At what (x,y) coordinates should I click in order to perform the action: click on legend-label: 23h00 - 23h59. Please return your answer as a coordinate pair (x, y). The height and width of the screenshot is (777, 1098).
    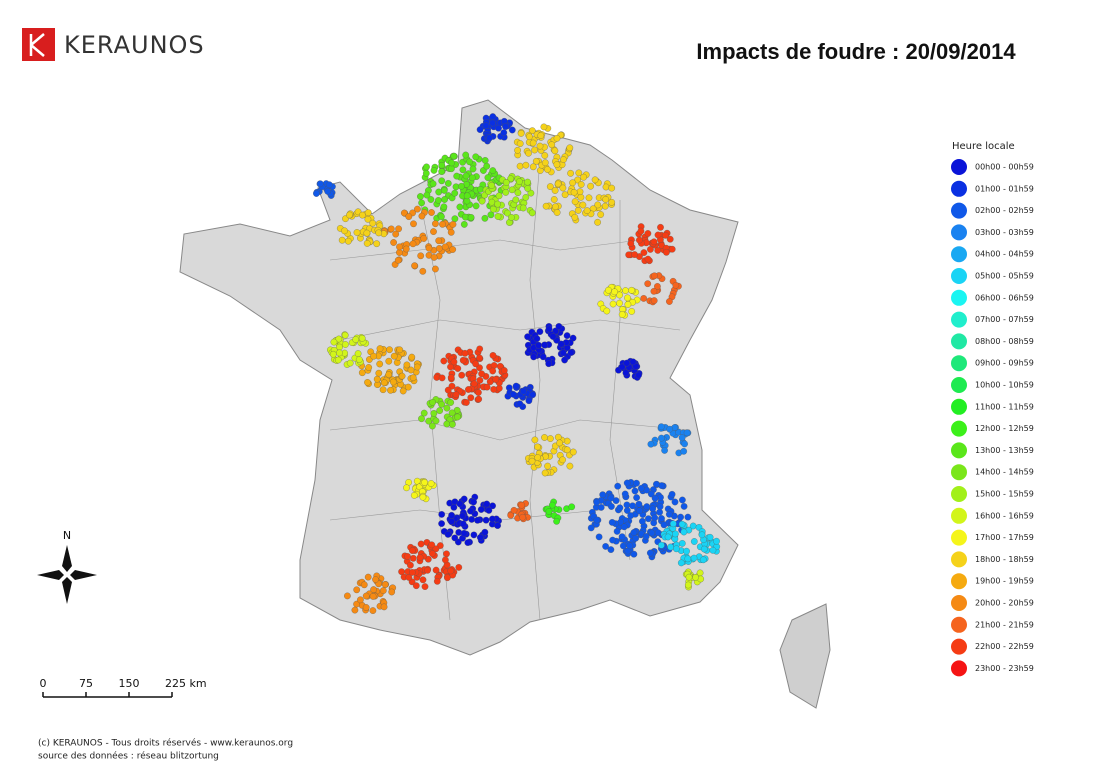
    Looking at the image, I should click on (1004, 668).